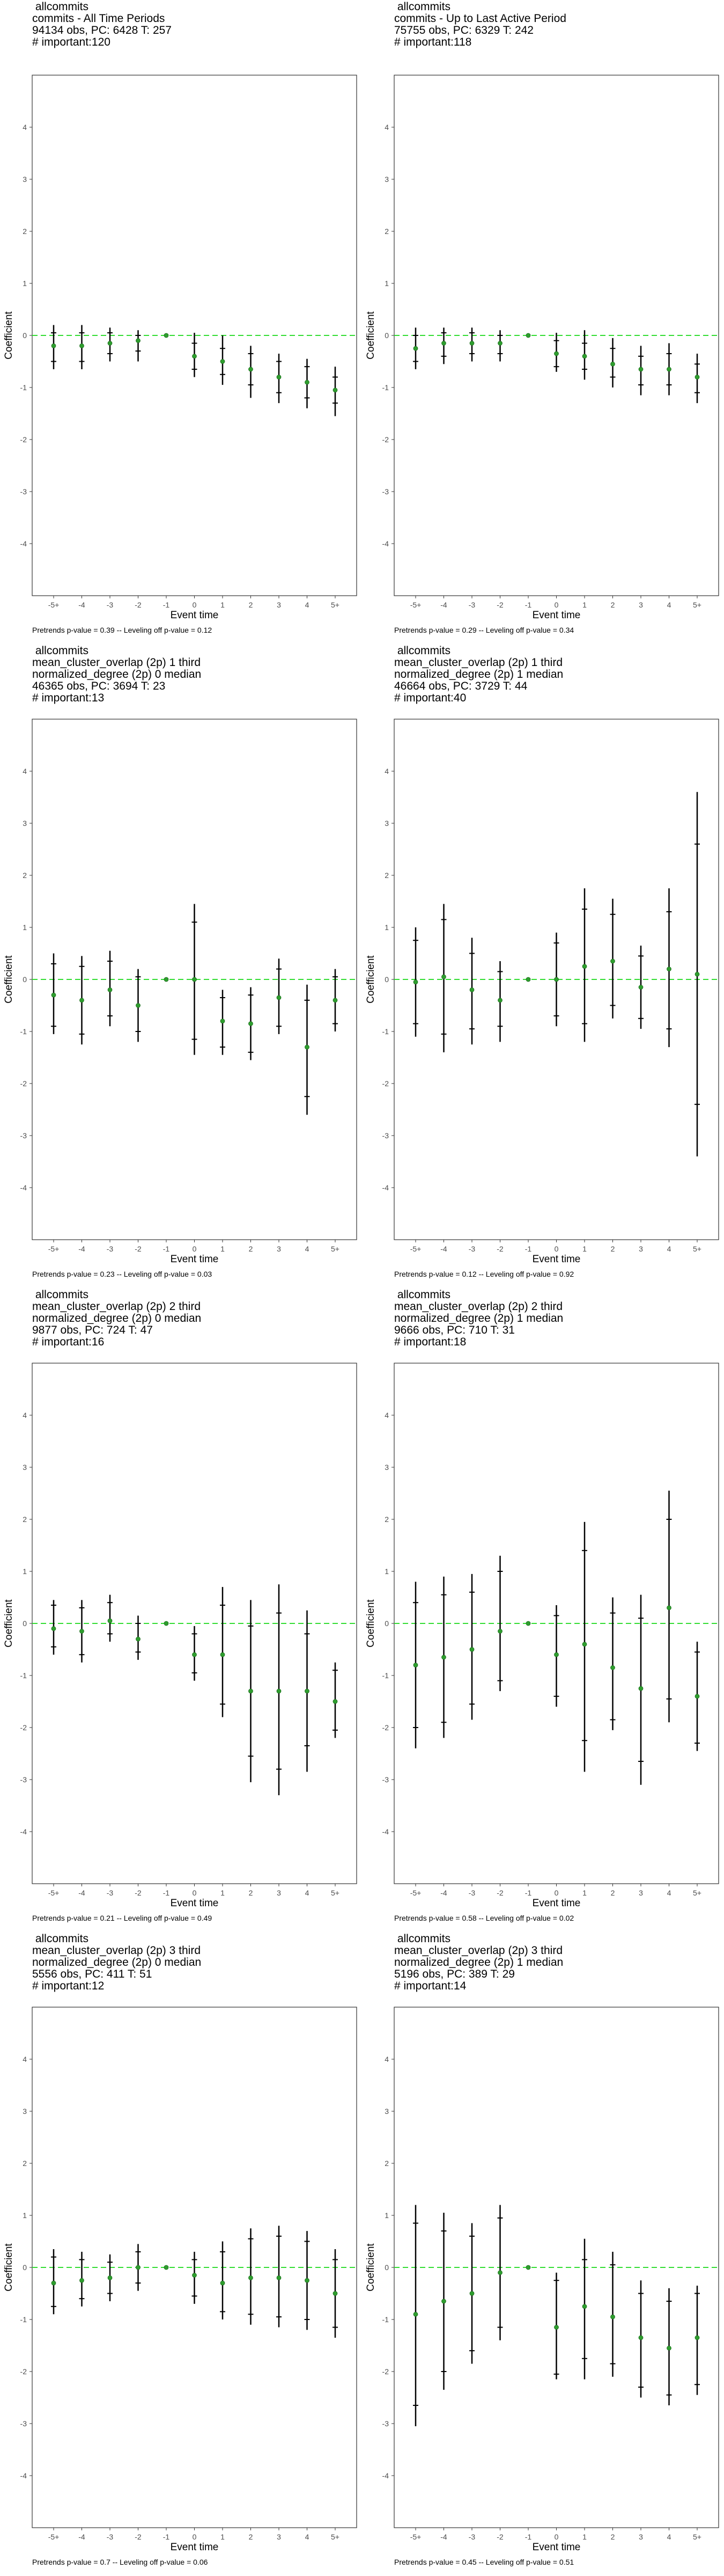  I want to click on y-axis-label: Coefficient, so click(370, 335).